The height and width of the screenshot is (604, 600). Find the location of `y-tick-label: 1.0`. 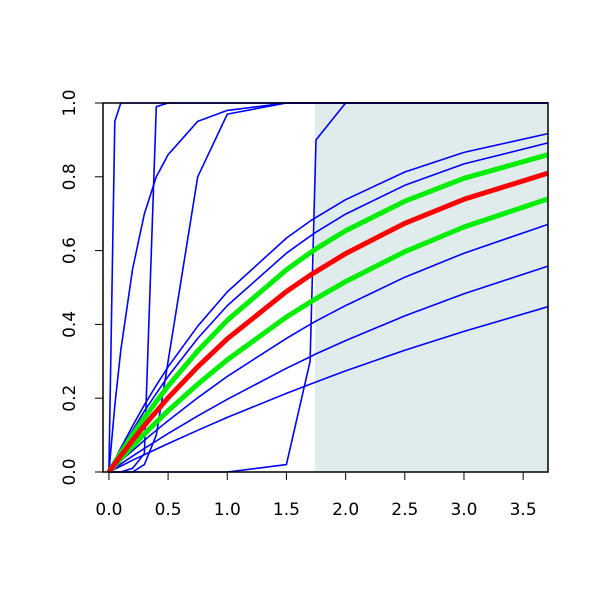

y-tick-label: 1.0 is located at coordinates (70, 102).